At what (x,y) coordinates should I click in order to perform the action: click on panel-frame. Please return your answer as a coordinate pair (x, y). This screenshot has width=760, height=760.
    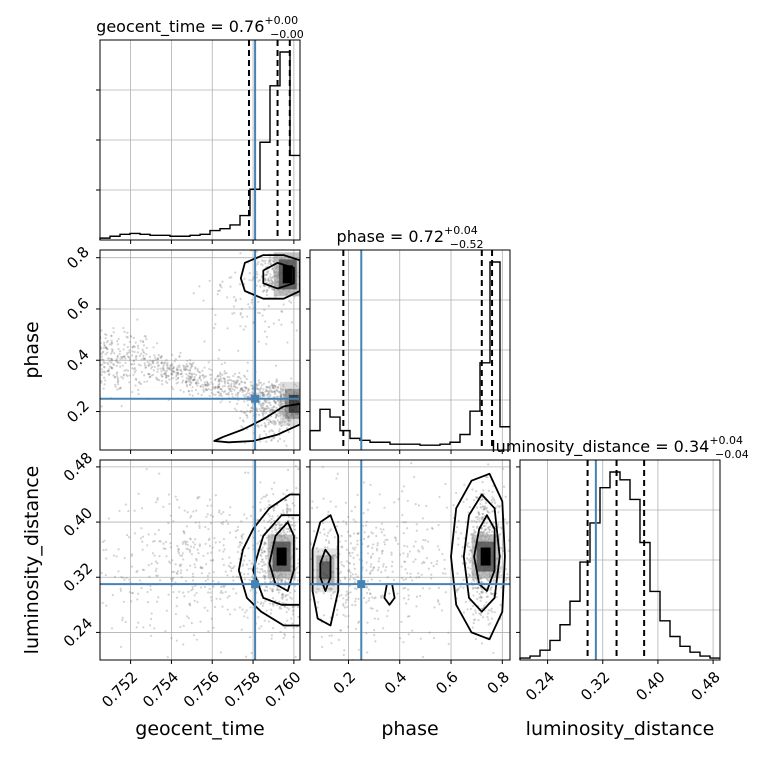
    Looking at the image, I should click on (410, 350).